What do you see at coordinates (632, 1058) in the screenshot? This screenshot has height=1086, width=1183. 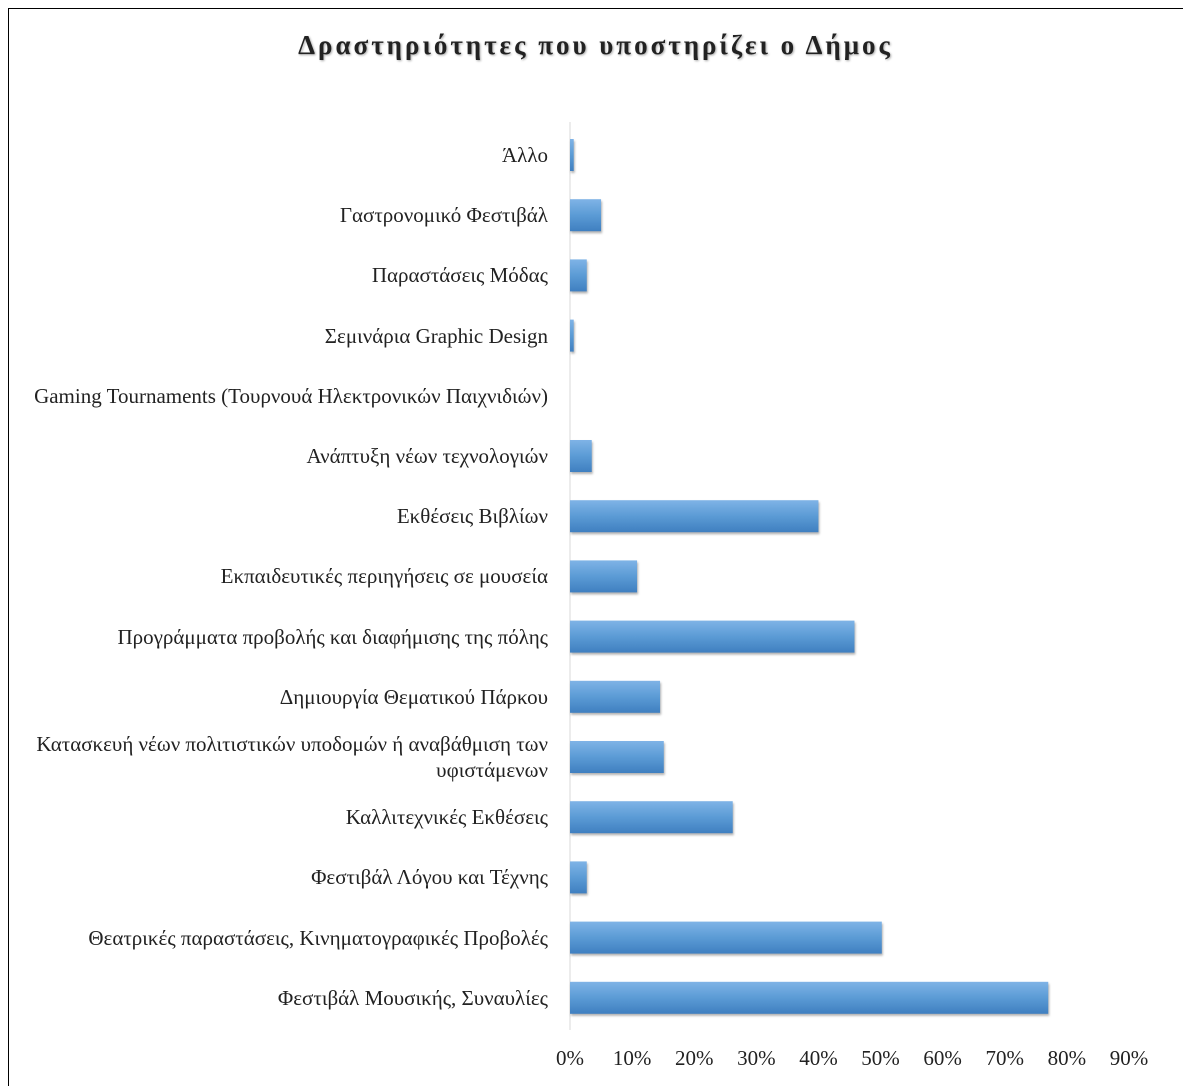 I see `x-tick-label: 10%` at bounding box center [632, 1058].